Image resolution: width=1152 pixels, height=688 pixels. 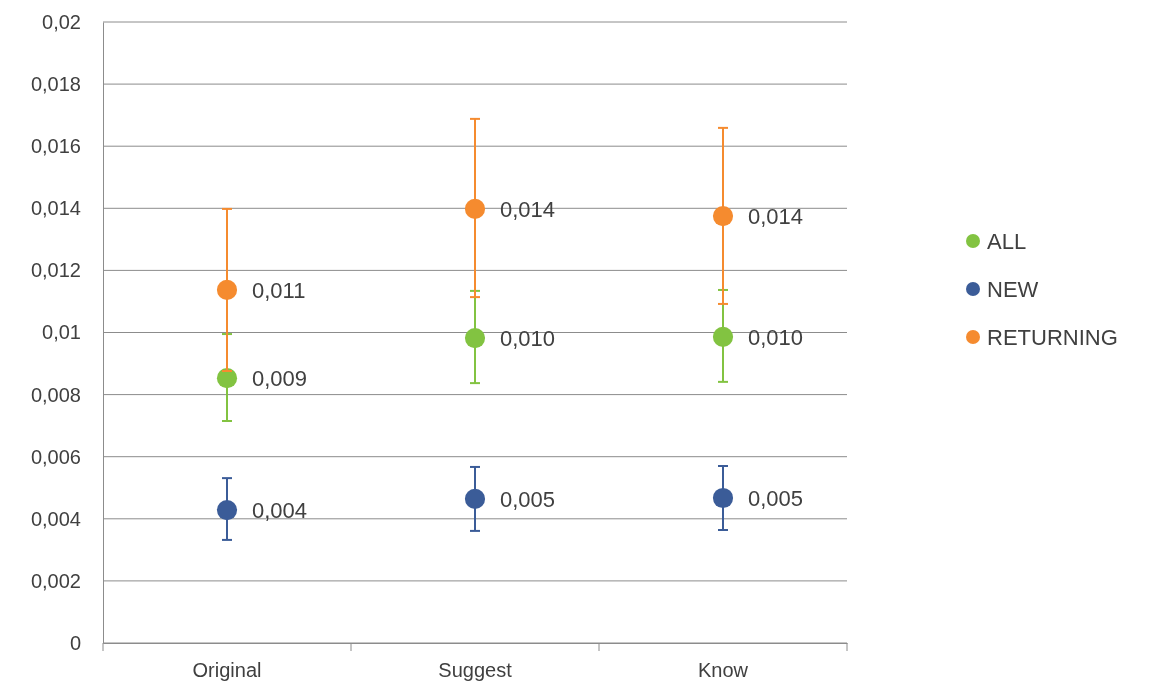 What do you see at coordinates (475, 670) in the screenshot?
I see `x-tick-label: Suggest` at bounding box center [475, 670].